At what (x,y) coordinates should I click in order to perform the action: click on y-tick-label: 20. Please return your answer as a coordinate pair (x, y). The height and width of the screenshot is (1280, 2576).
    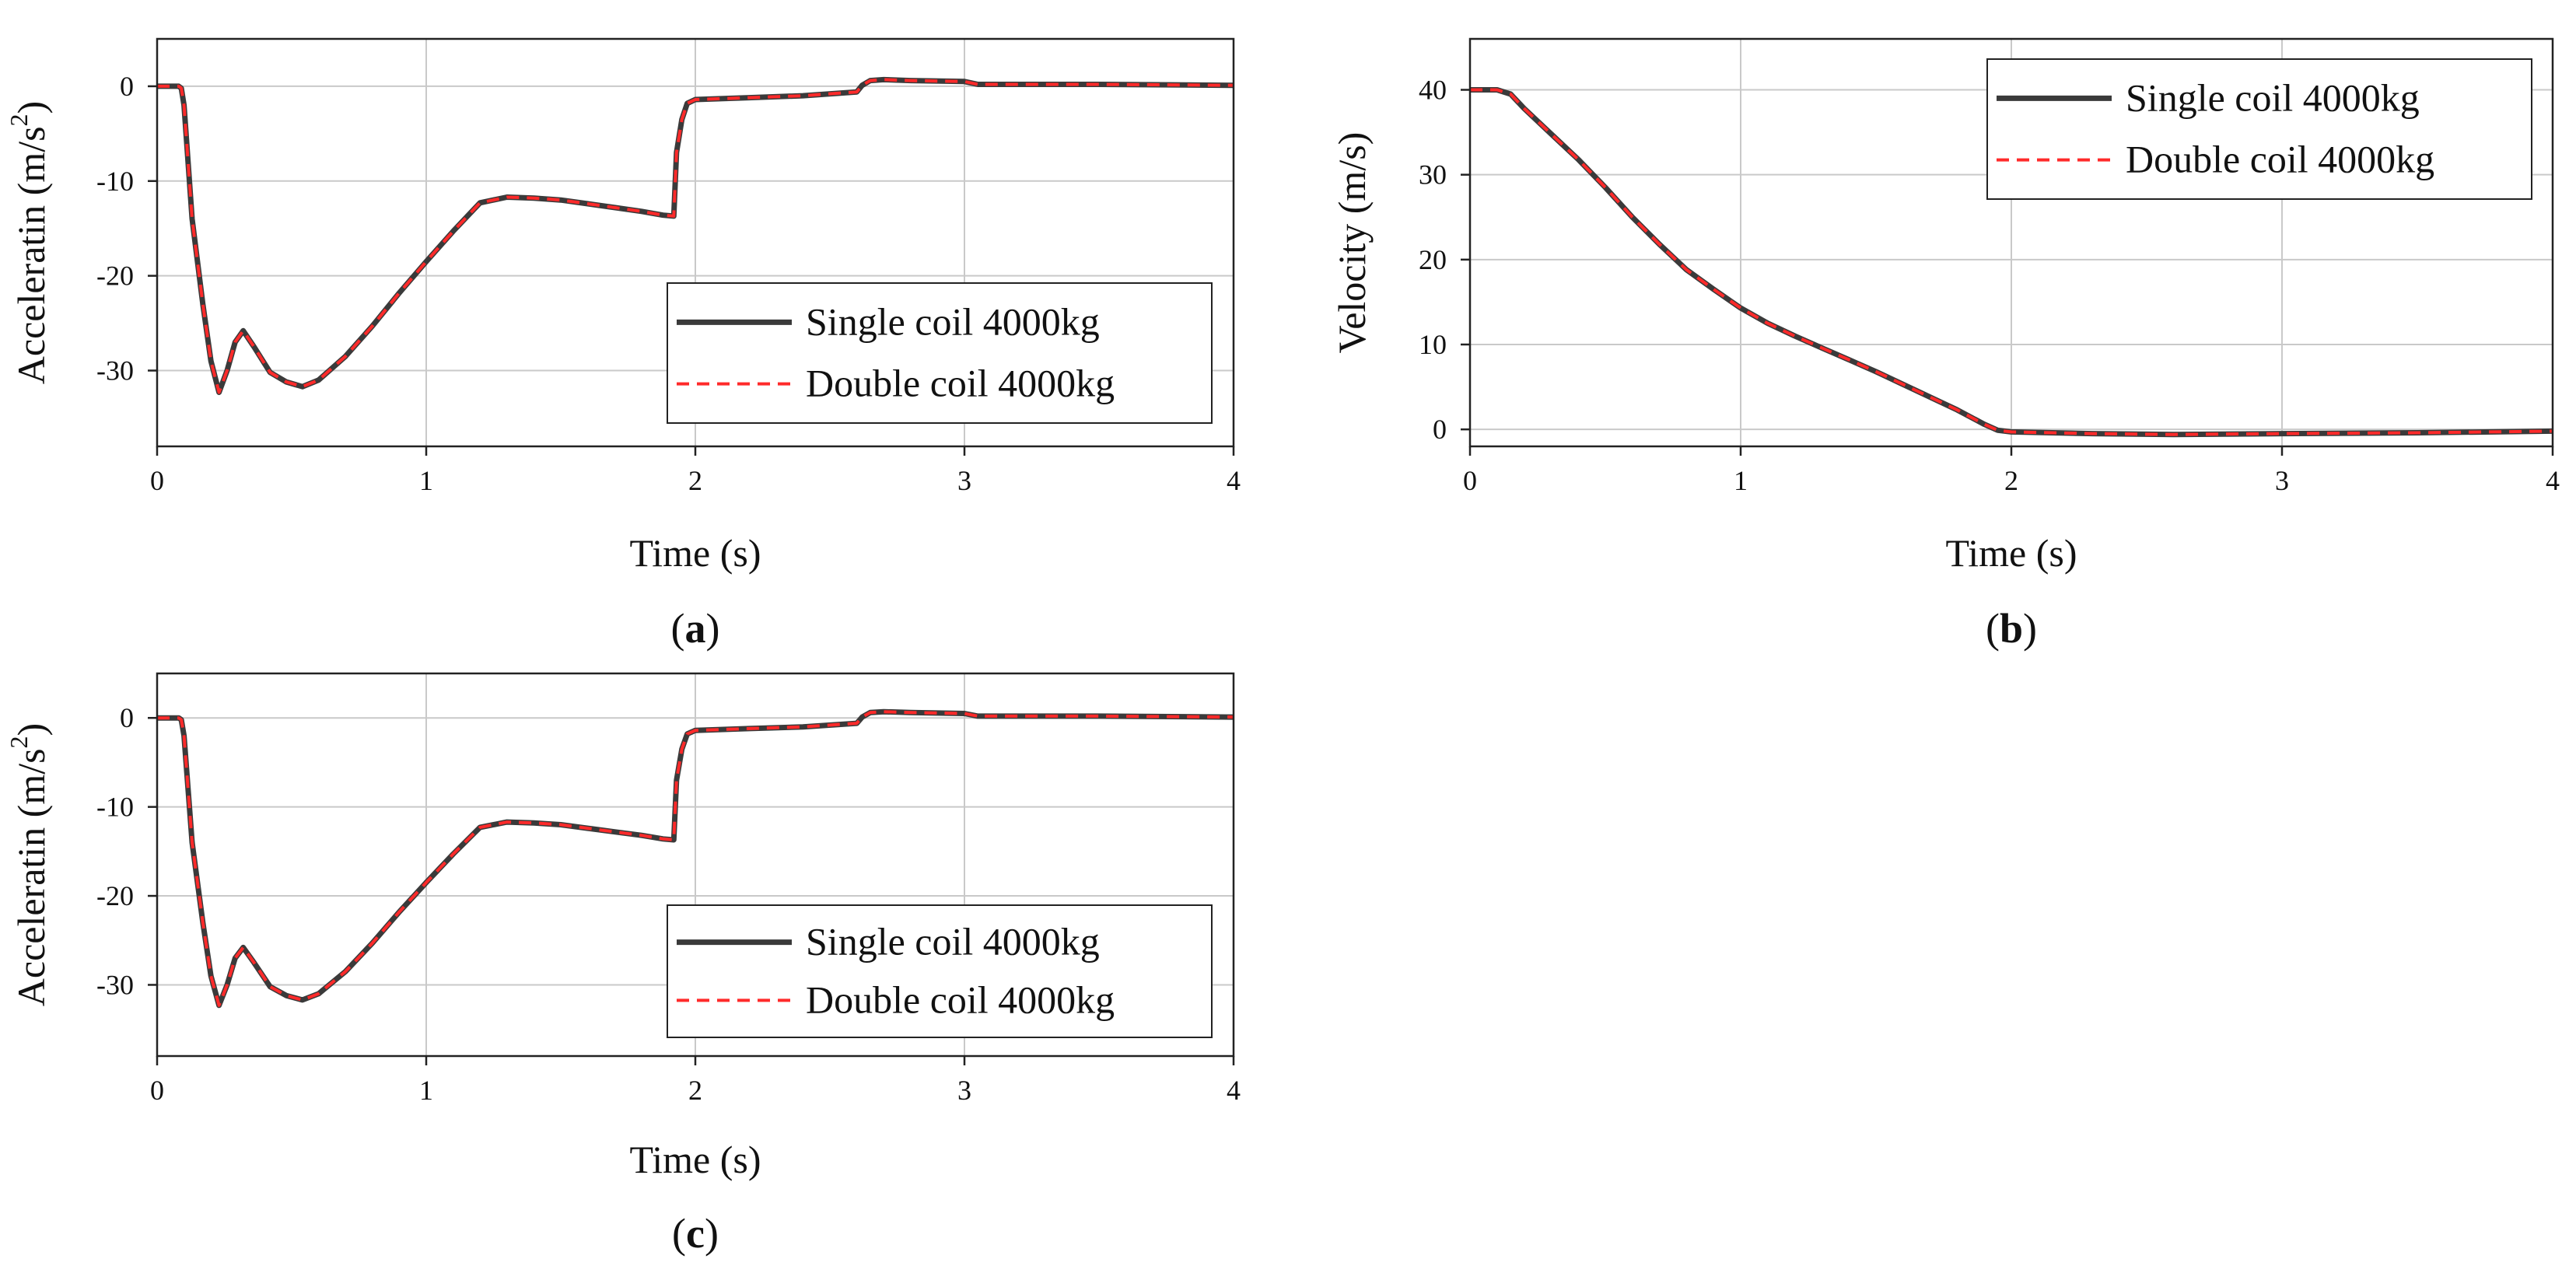
    Looking at the image, I should click on (1433, 259).